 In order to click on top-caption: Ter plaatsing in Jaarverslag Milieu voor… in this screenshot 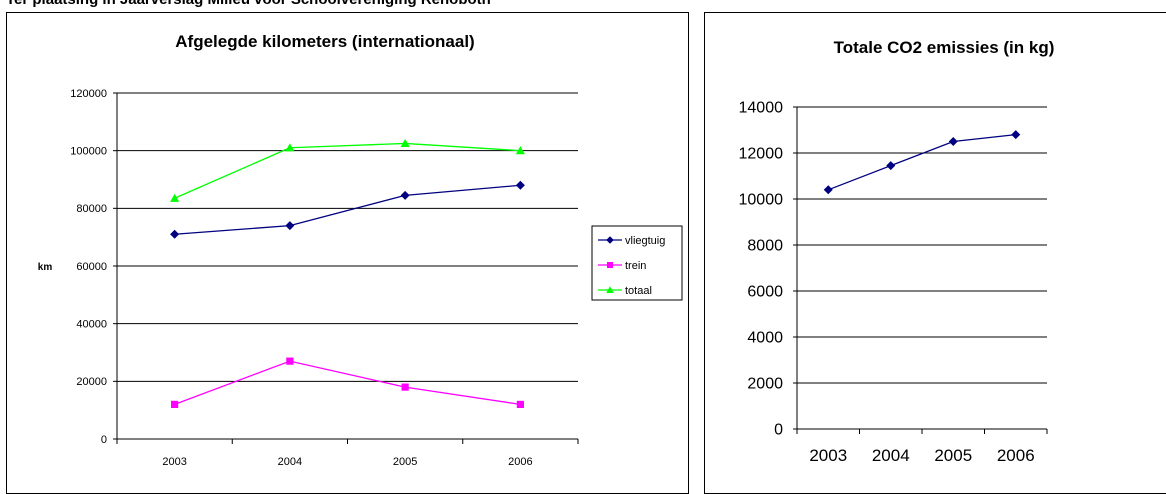, I will do `click(248, 4)`.